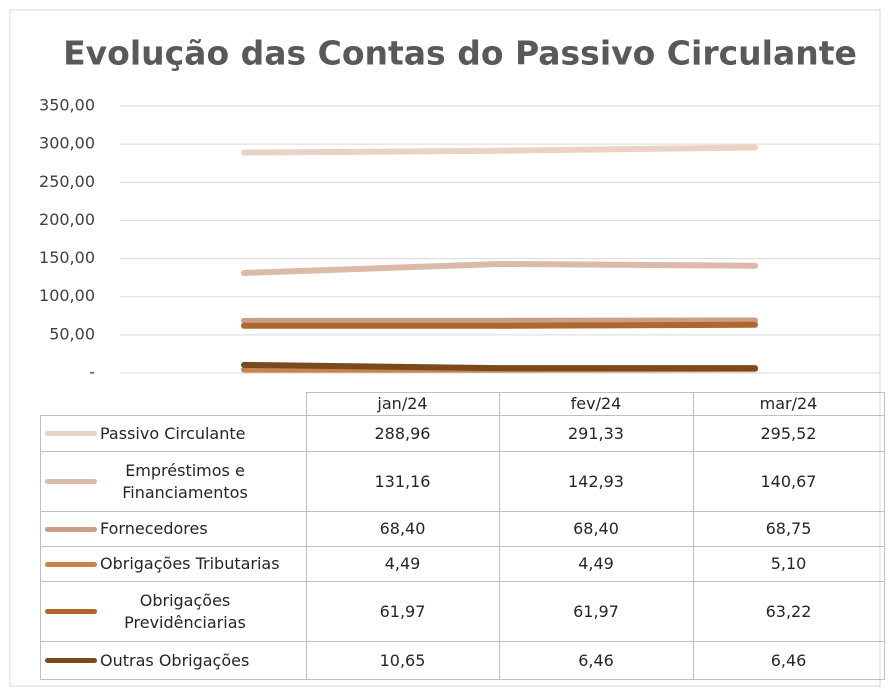 This screenshot has height=696, width=891. I want to click on legend-cell: Passivo Circulante, so click(173, 433).